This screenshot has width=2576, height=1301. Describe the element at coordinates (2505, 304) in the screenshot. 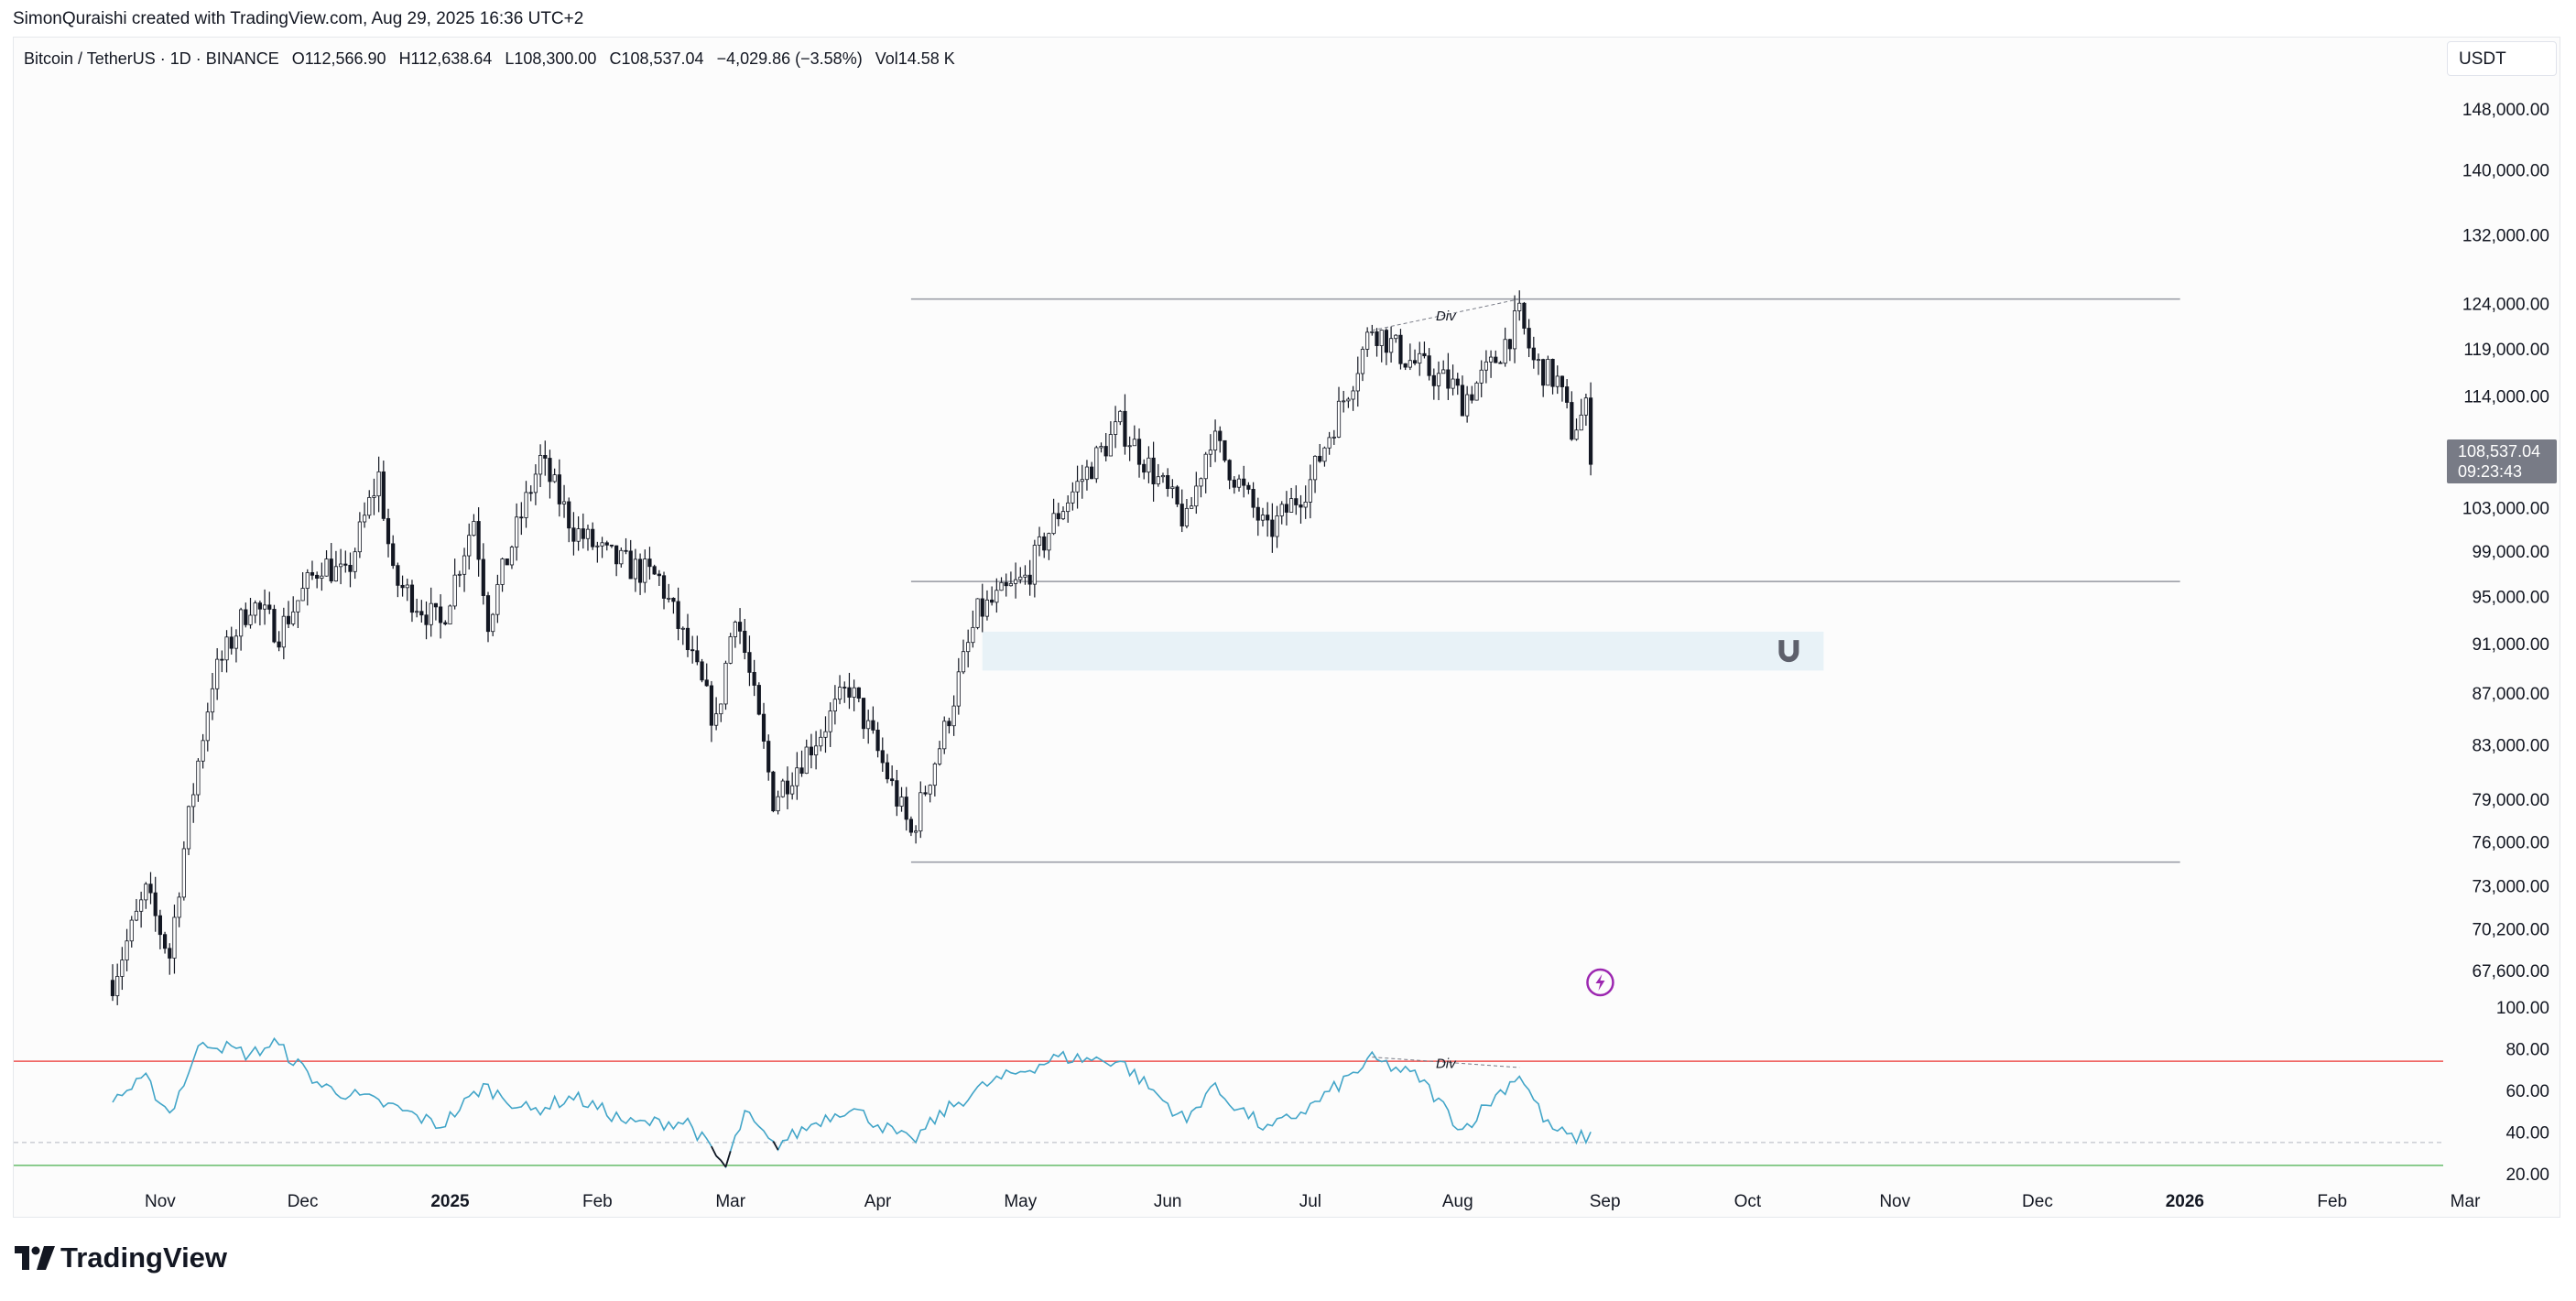

I see `price-axis-tick: 124,000.00` at that location.